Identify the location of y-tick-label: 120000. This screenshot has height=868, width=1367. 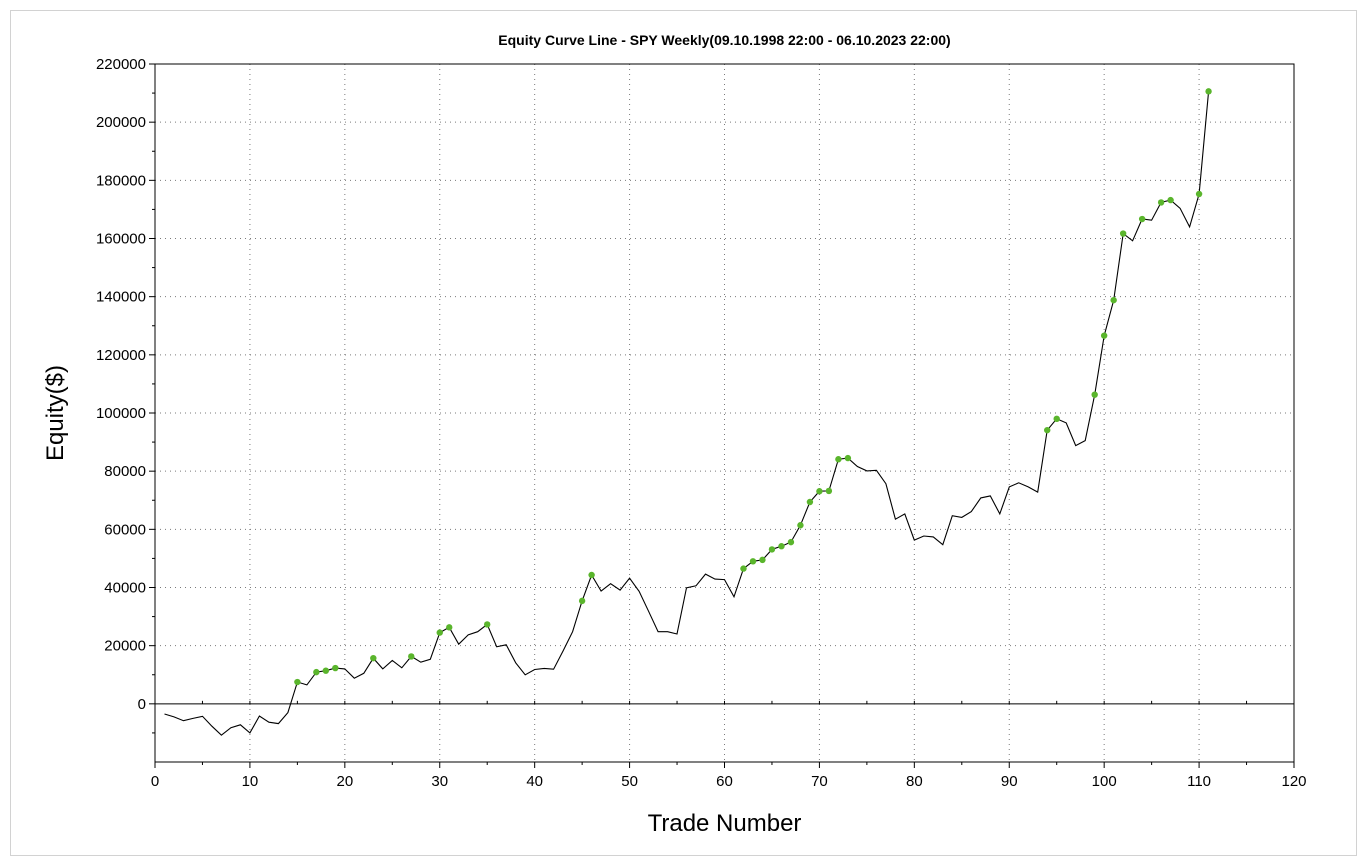
(121, 355).